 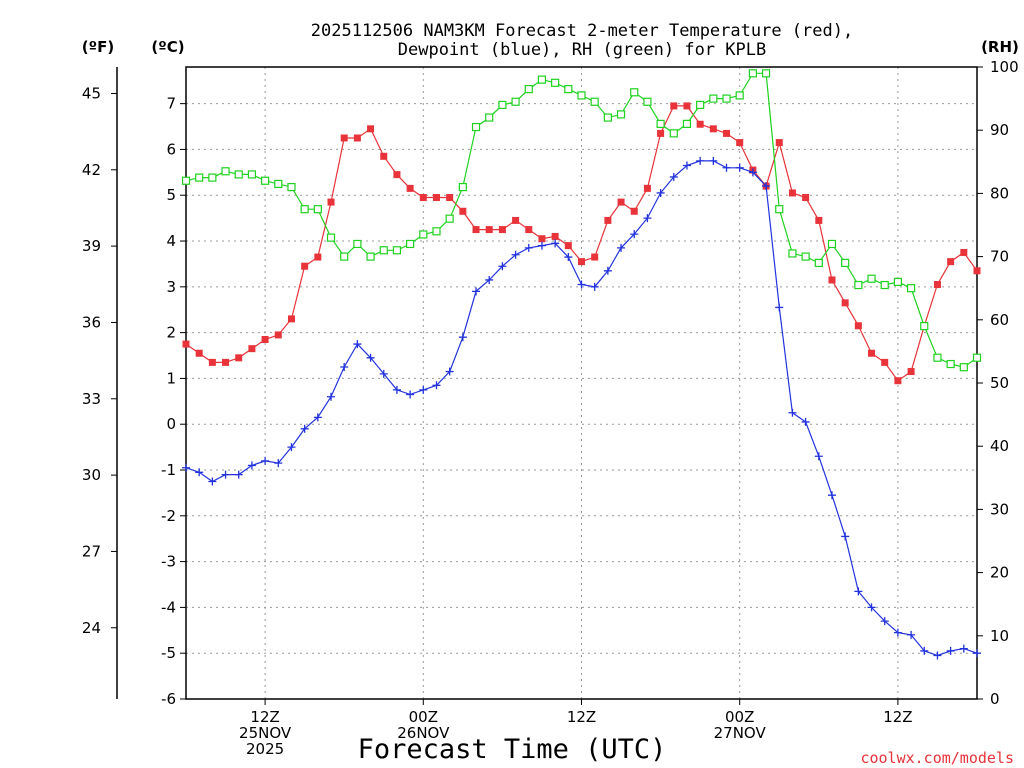 What do you see at coordinates (999, 636) in the screenshot?
I see `rh-tick-label: 10` at bounding box center [999, 636].